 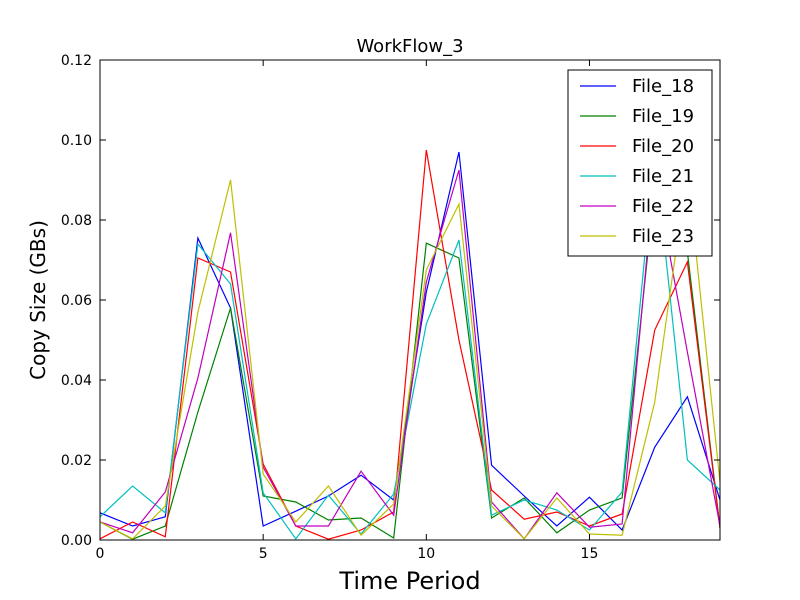 What do you see at coordinates (663, 206) in the screenshot?
I see `legend-label: File_22` at bounding box center [663, 206].